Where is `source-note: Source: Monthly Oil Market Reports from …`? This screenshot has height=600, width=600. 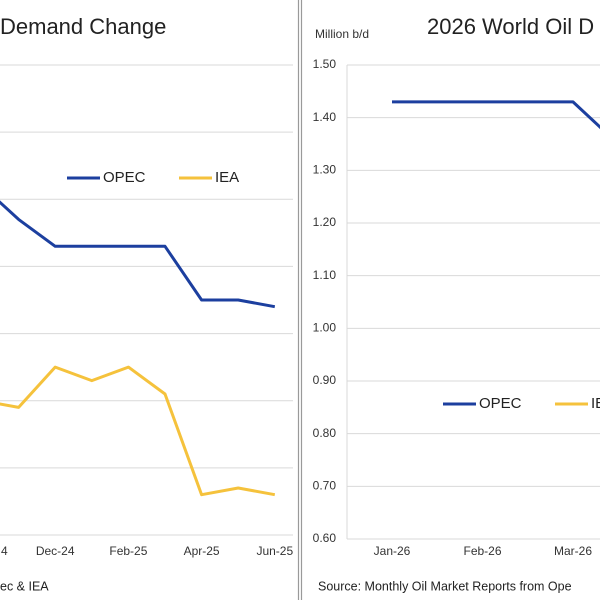
source-note: Source: Monthly Oil Market Reports from … is located at coordinates (445, 586).